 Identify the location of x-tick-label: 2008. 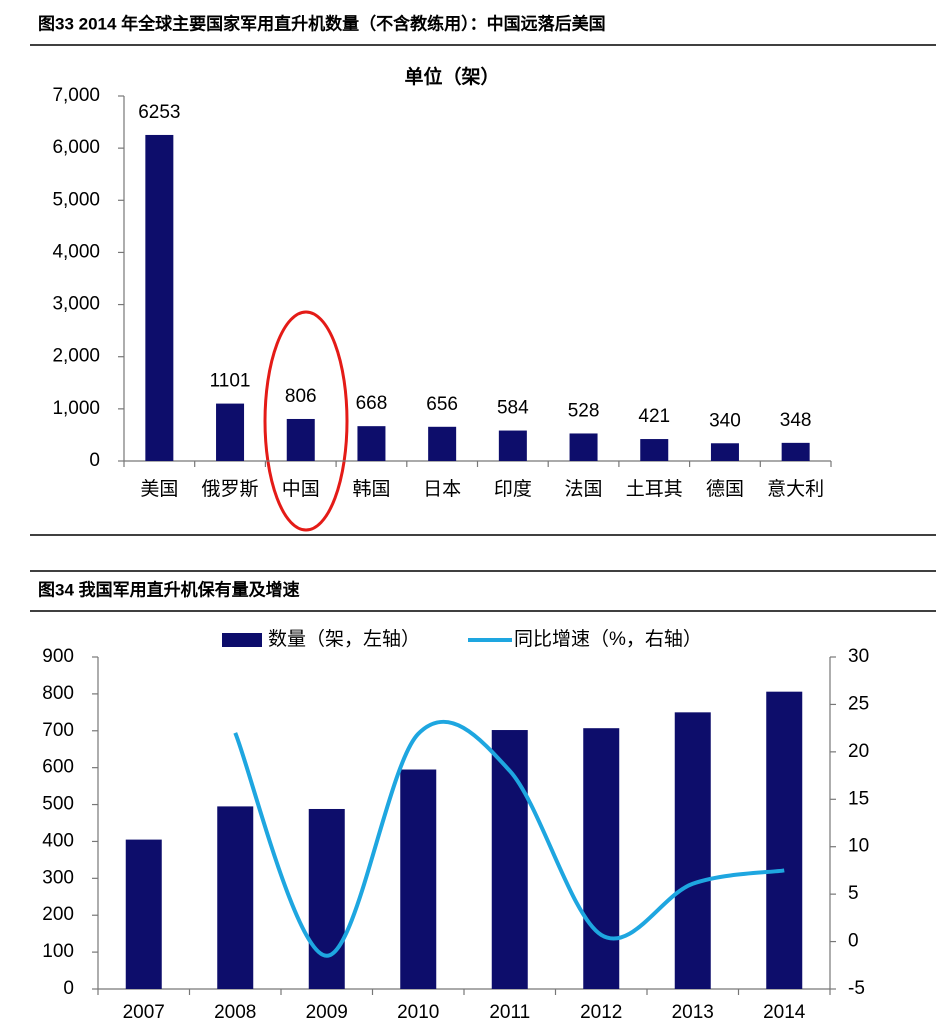
(235, 1012).